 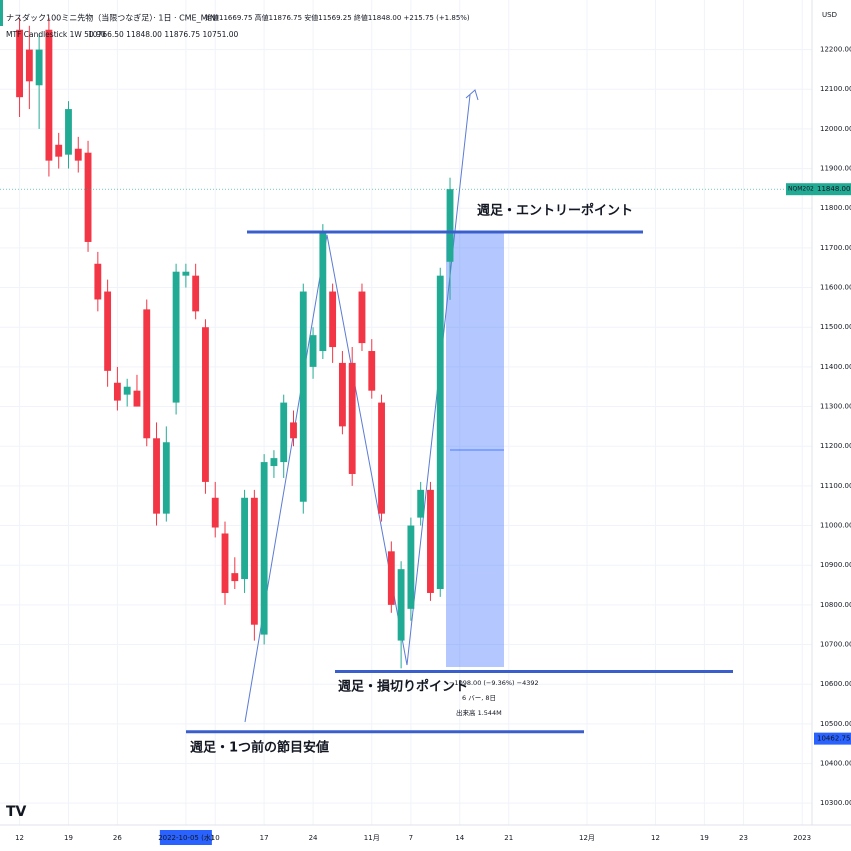 I want to click on y-tick-label: 12200.00, so click(x=835, y=50).